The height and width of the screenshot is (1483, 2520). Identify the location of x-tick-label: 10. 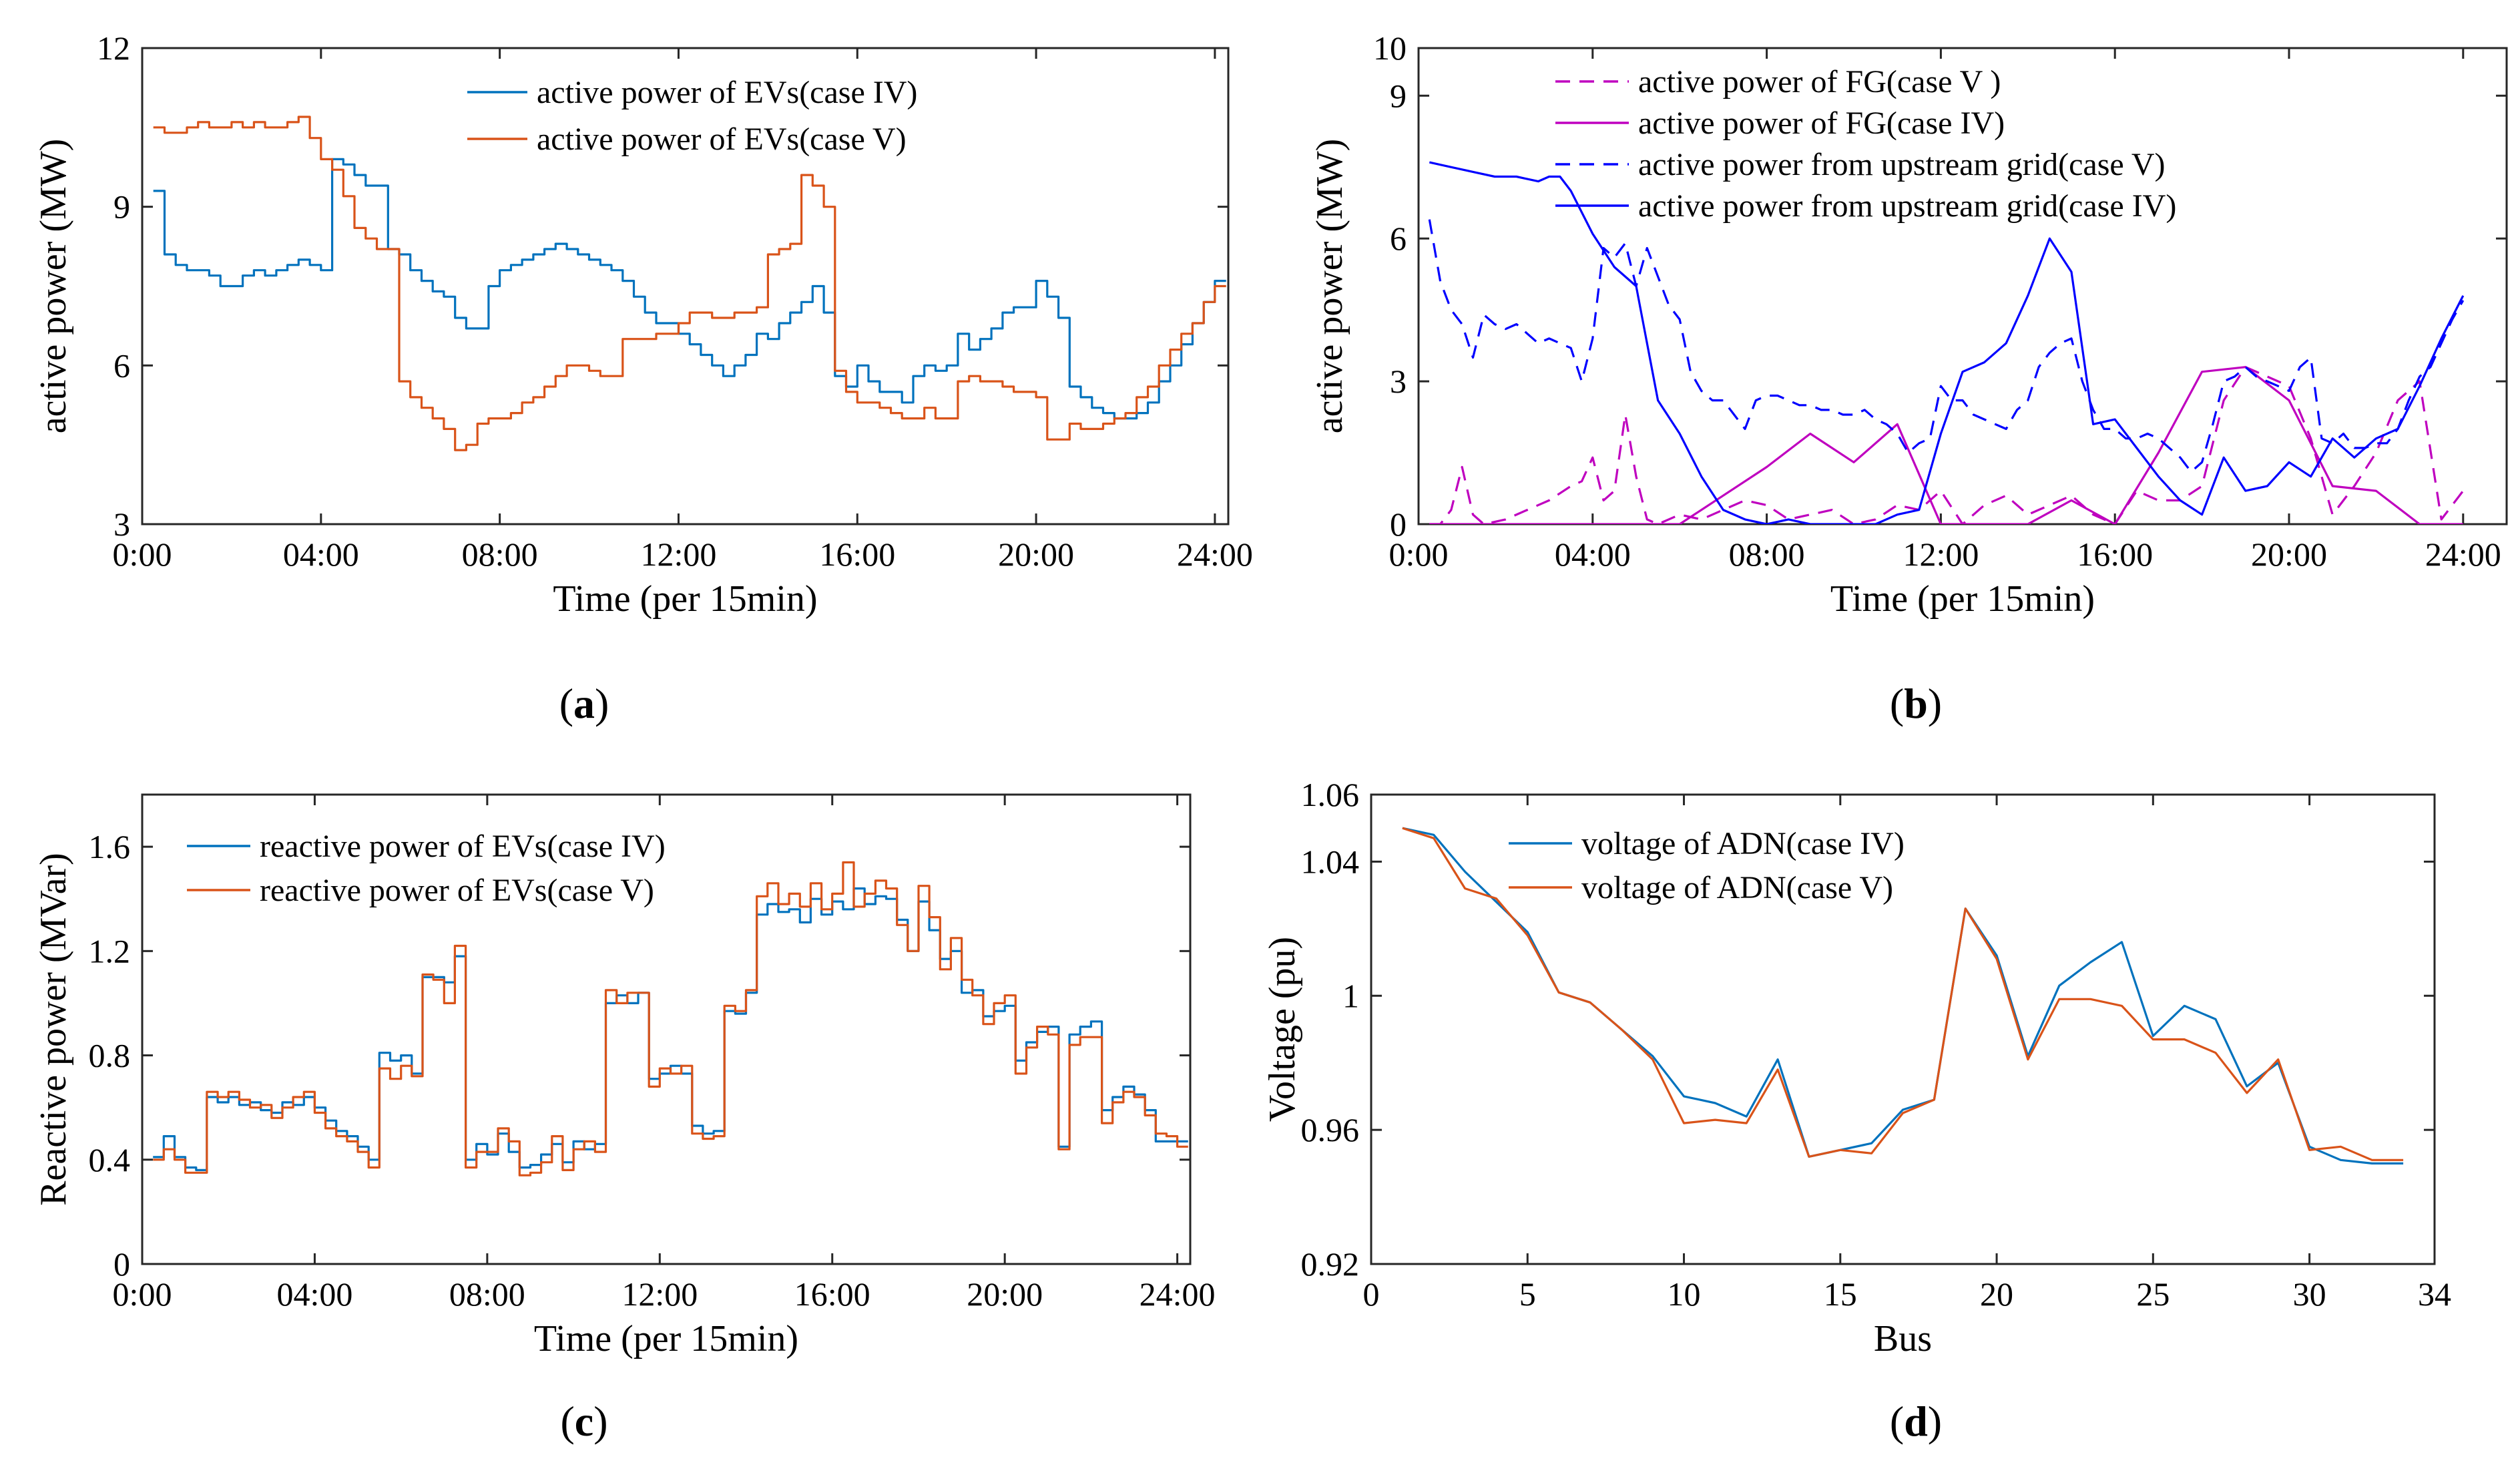
(1684, 1294).